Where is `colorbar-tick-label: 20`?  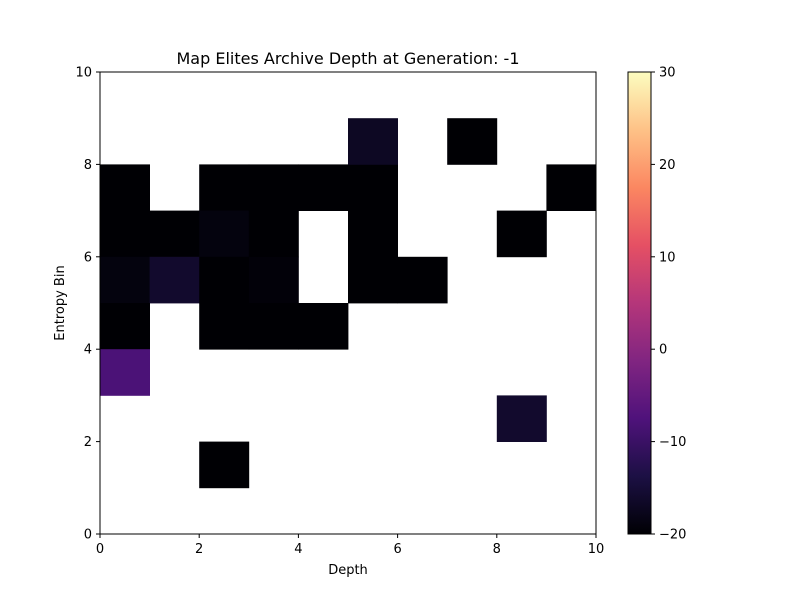
colorbar-tick-label: 20 is located at coordinates (667, 165).